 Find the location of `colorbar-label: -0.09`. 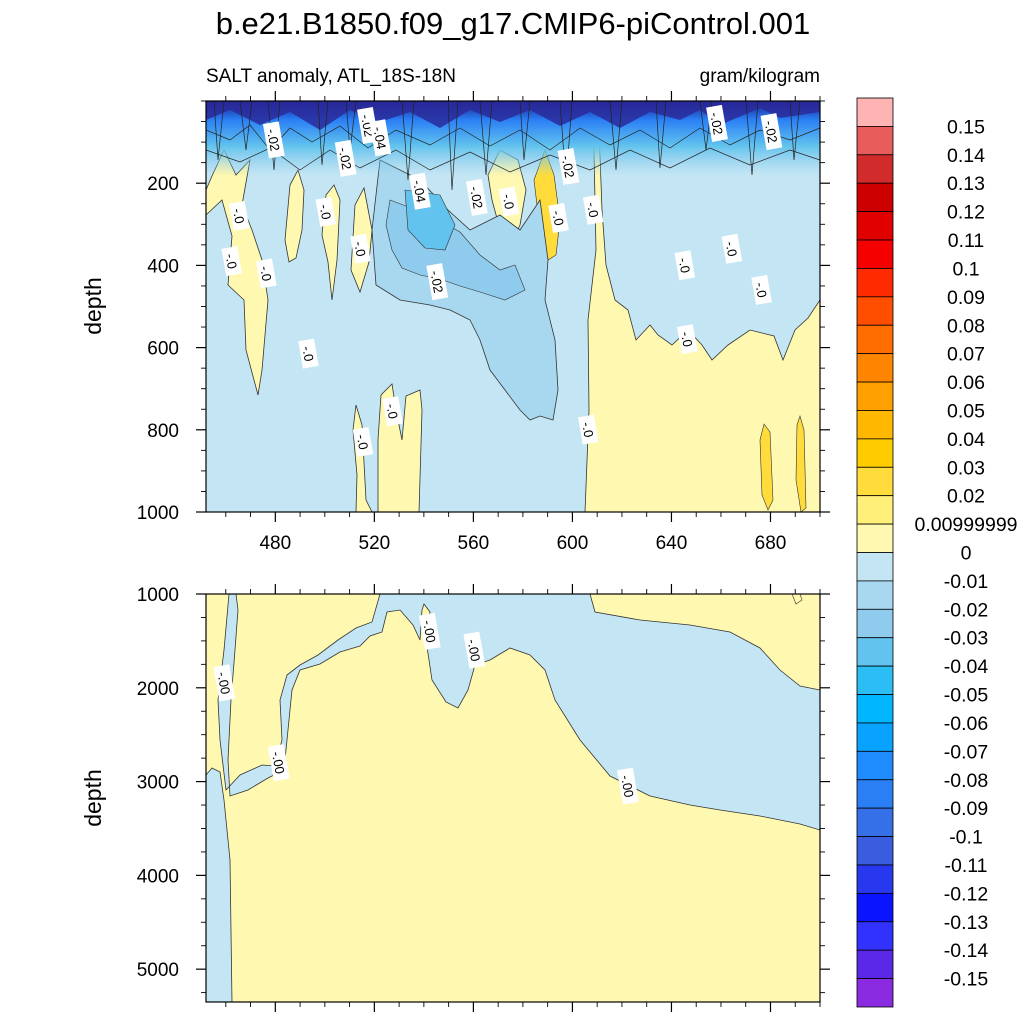

colorbar-label: -0.09 is located at coordinates (966, 809).